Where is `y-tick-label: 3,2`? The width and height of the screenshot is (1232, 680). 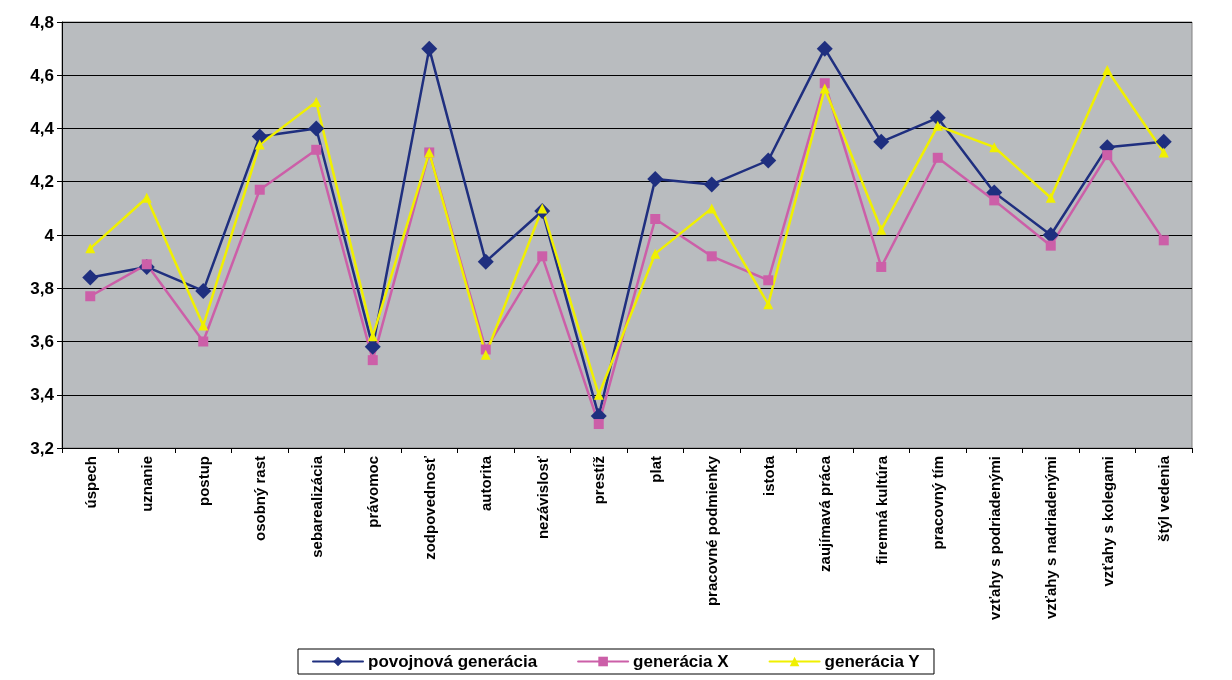
y-tick-label: 3,2 is located at coordinates (42, 448).